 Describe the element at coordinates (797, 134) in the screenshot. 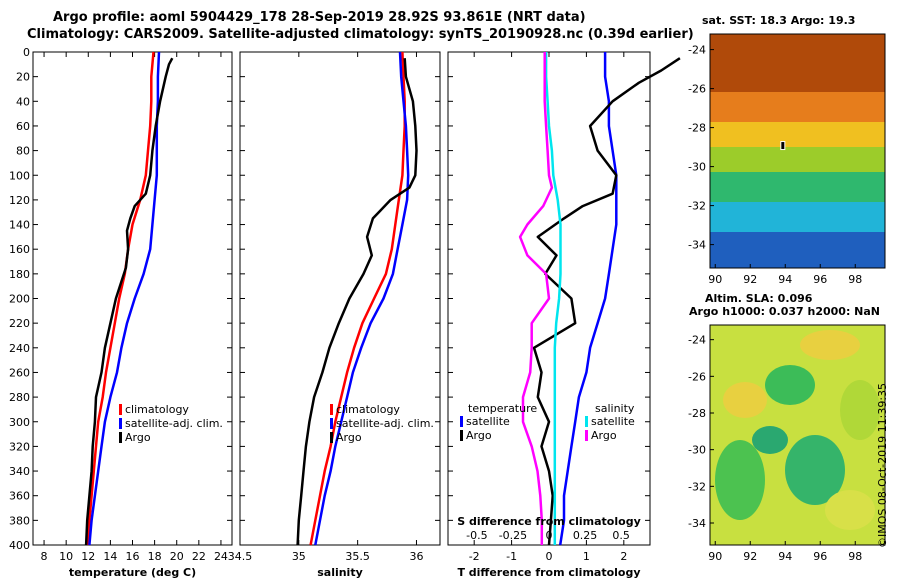

I see `sst-band-yellow` at that location.